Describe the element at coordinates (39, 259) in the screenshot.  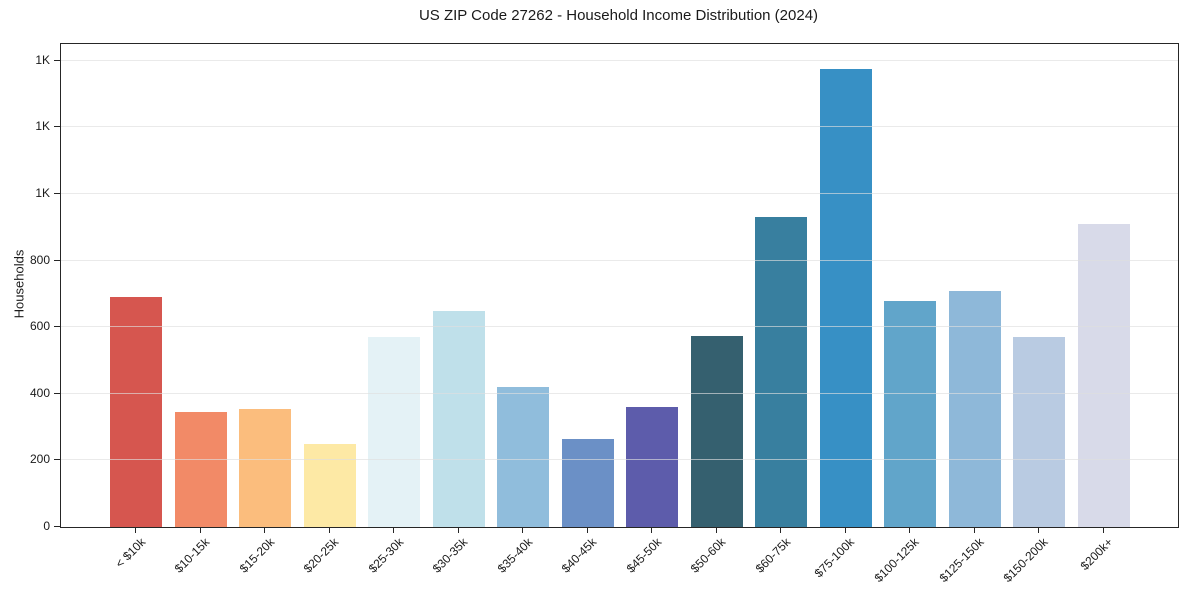
I see `y-tick-label: 800` at that location.